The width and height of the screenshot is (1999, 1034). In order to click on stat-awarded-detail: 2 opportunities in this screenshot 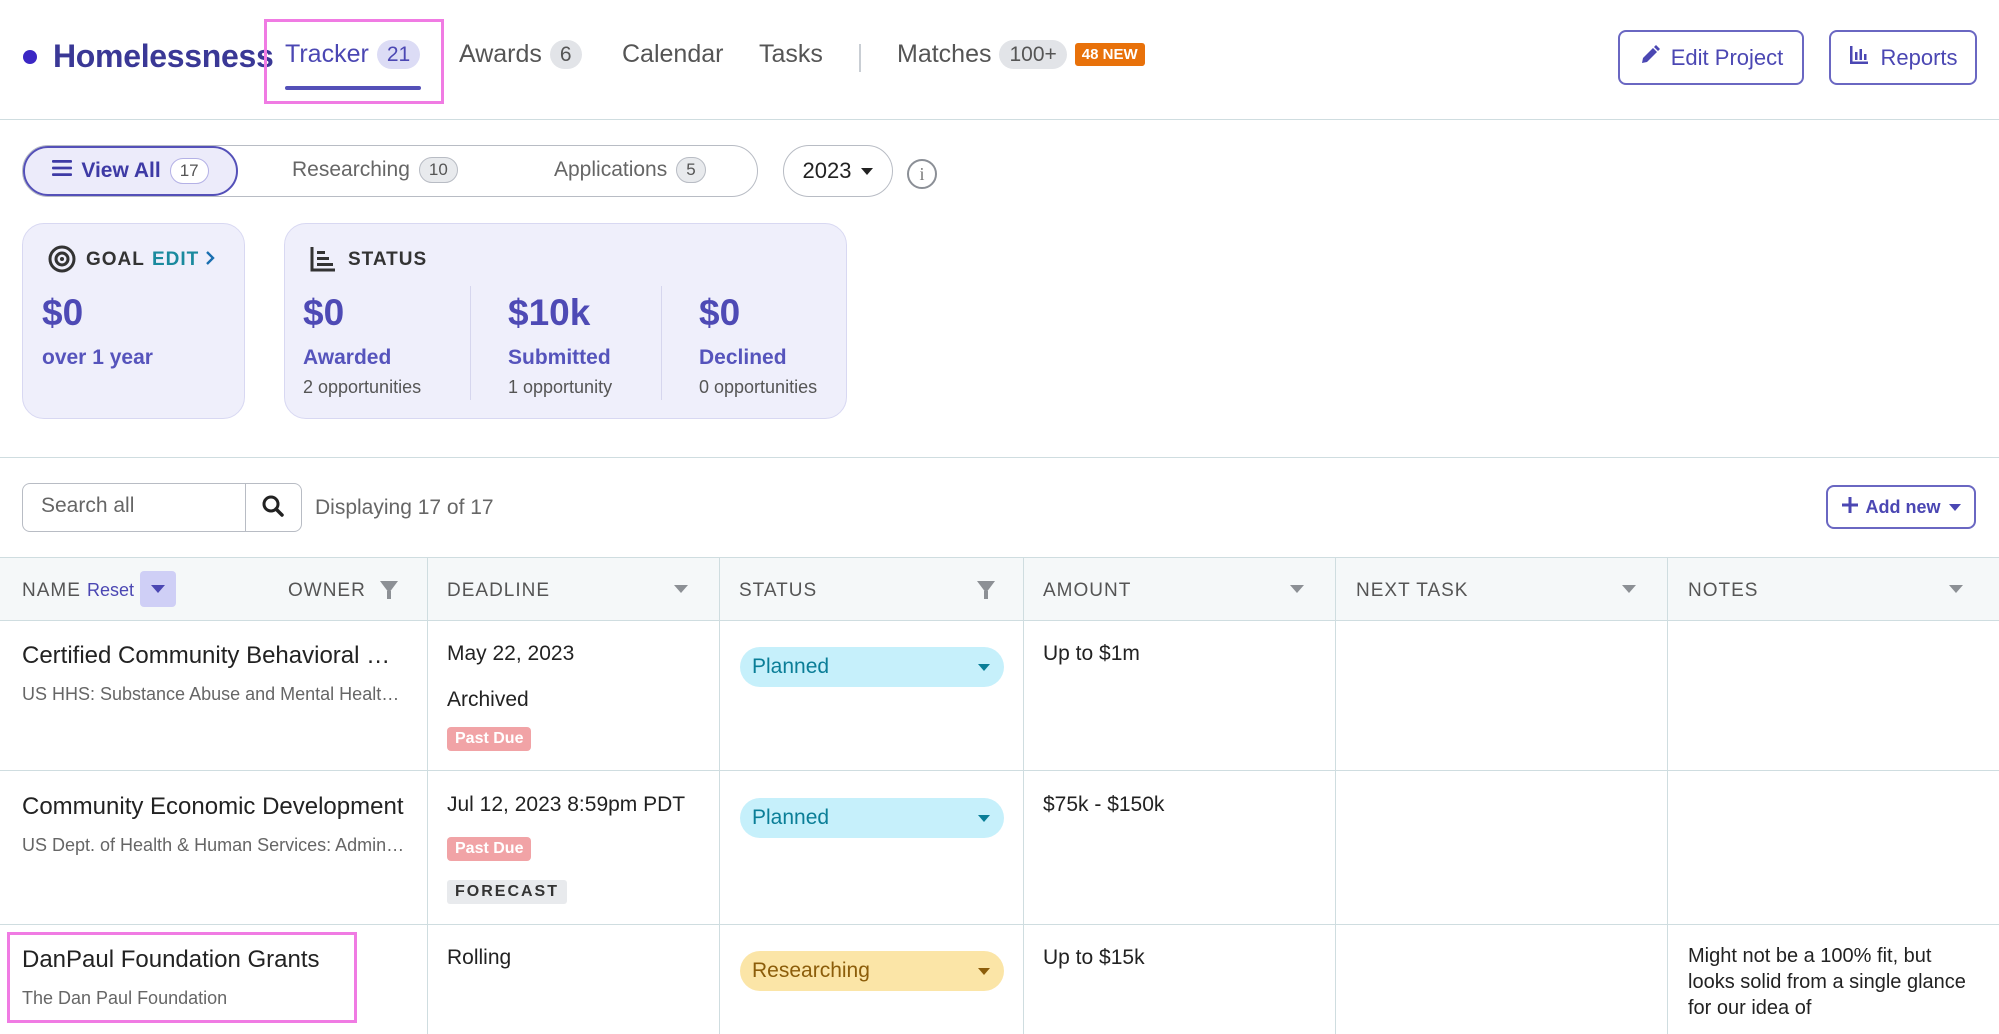, I will do `click(362, 387)`.